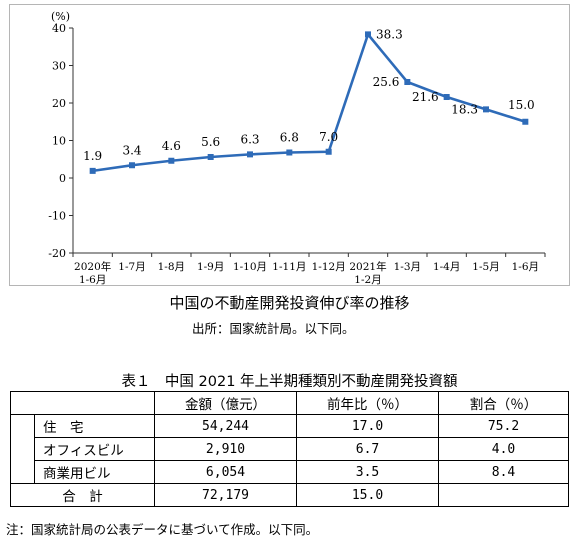 The image size is (579, 542). Describe the element at coordinates (171, 267) in the screenshot. I see `x-tick-label: 1-8月` at that location.